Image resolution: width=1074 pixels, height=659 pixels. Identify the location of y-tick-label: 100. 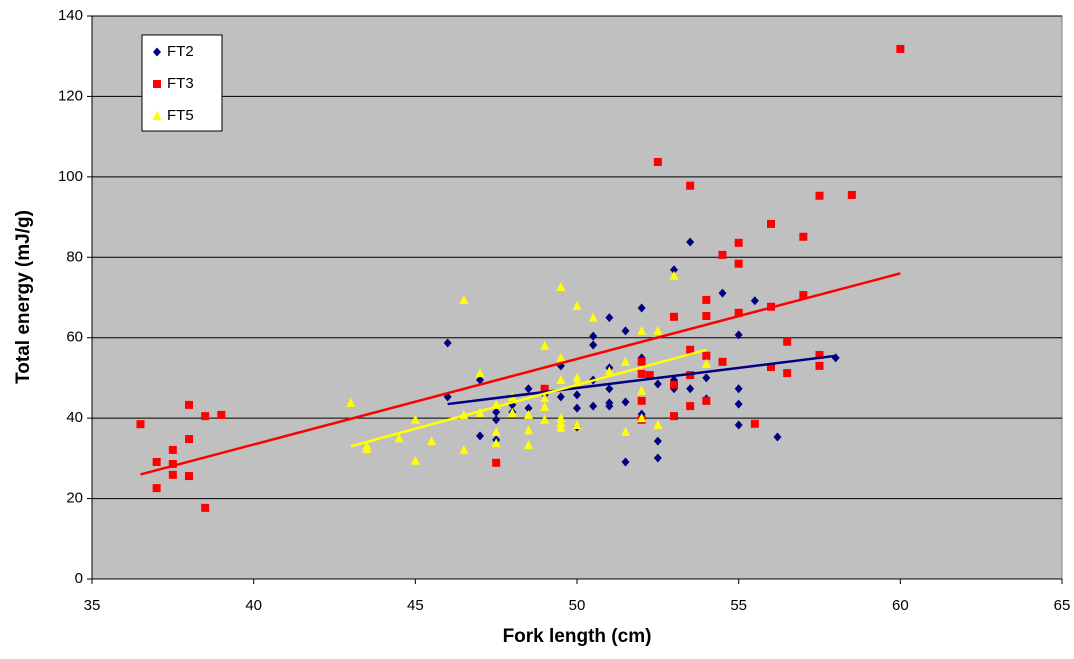
(70, 176).